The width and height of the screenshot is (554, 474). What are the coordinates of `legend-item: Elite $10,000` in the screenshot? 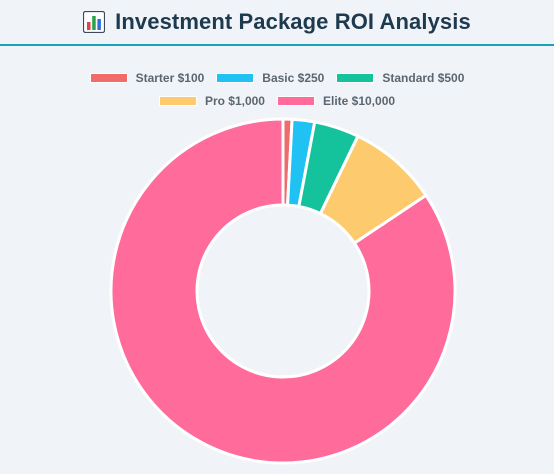 It's located at (336, 100).